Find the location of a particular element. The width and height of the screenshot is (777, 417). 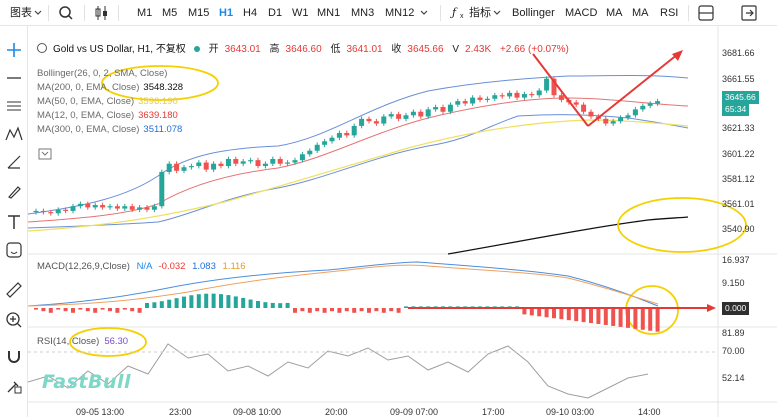

horizontal-lines-icon is located at coordinates (14, 106).